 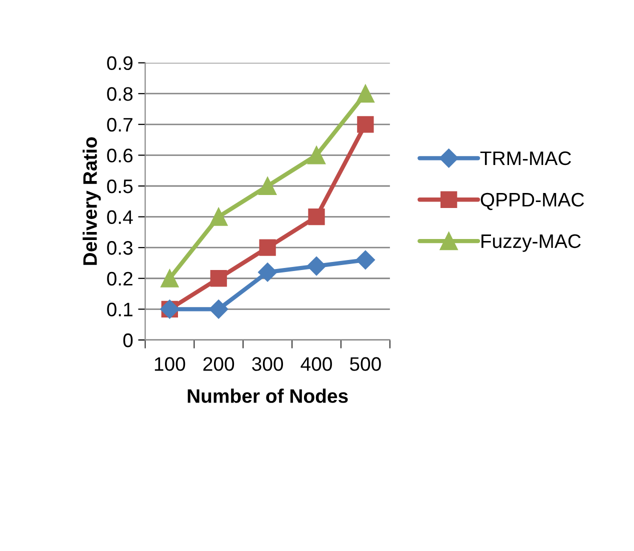 I want to click on y-tick-label: 0.3, so click(x=120, y=248).